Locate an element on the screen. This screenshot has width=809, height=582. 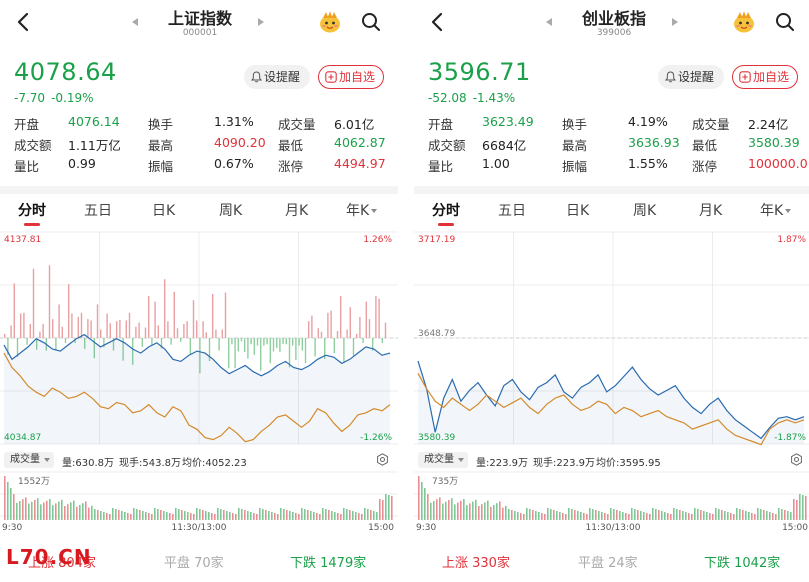
volume-selector-label: 成交量 is located at coordinates (439, 459).